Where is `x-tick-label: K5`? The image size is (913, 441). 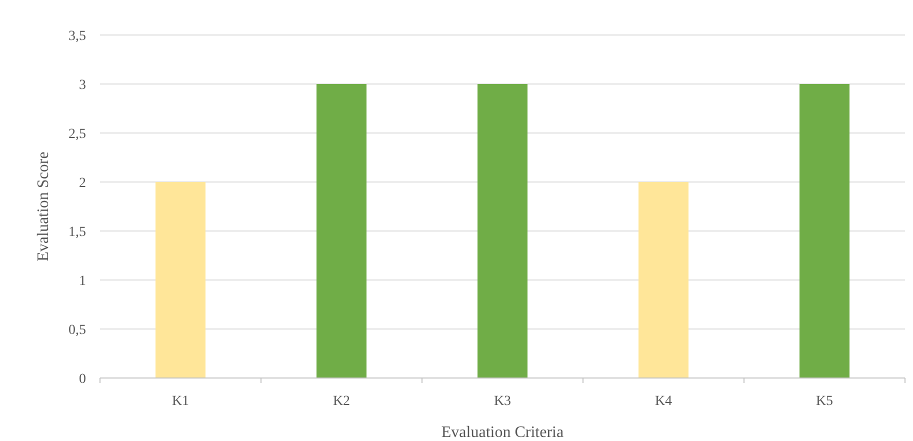
x-tick-label: K5 is located at coordinates (825, 401).